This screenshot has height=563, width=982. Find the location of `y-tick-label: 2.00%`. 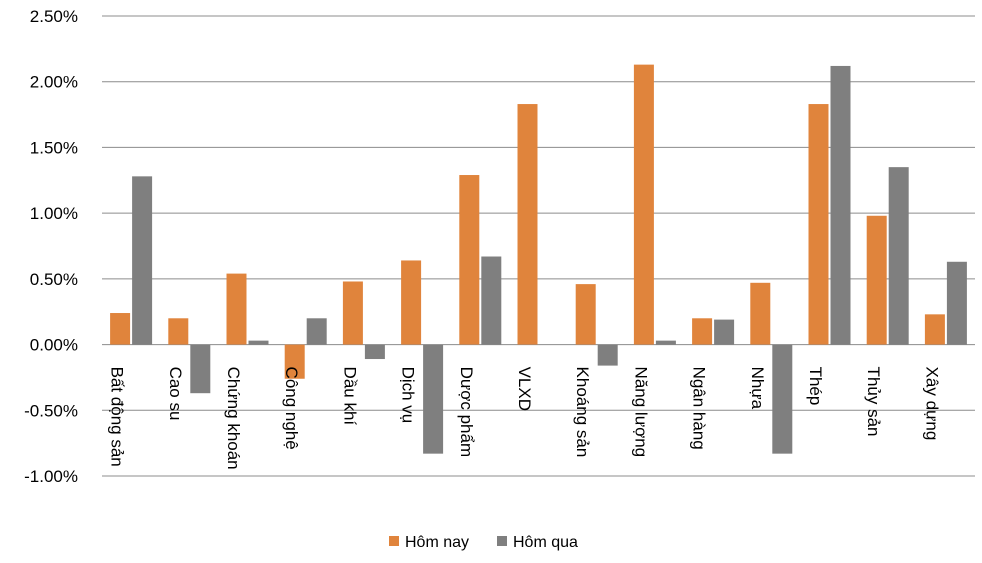

y-tick-label: 2.00% is located at coordinates (54, 82).